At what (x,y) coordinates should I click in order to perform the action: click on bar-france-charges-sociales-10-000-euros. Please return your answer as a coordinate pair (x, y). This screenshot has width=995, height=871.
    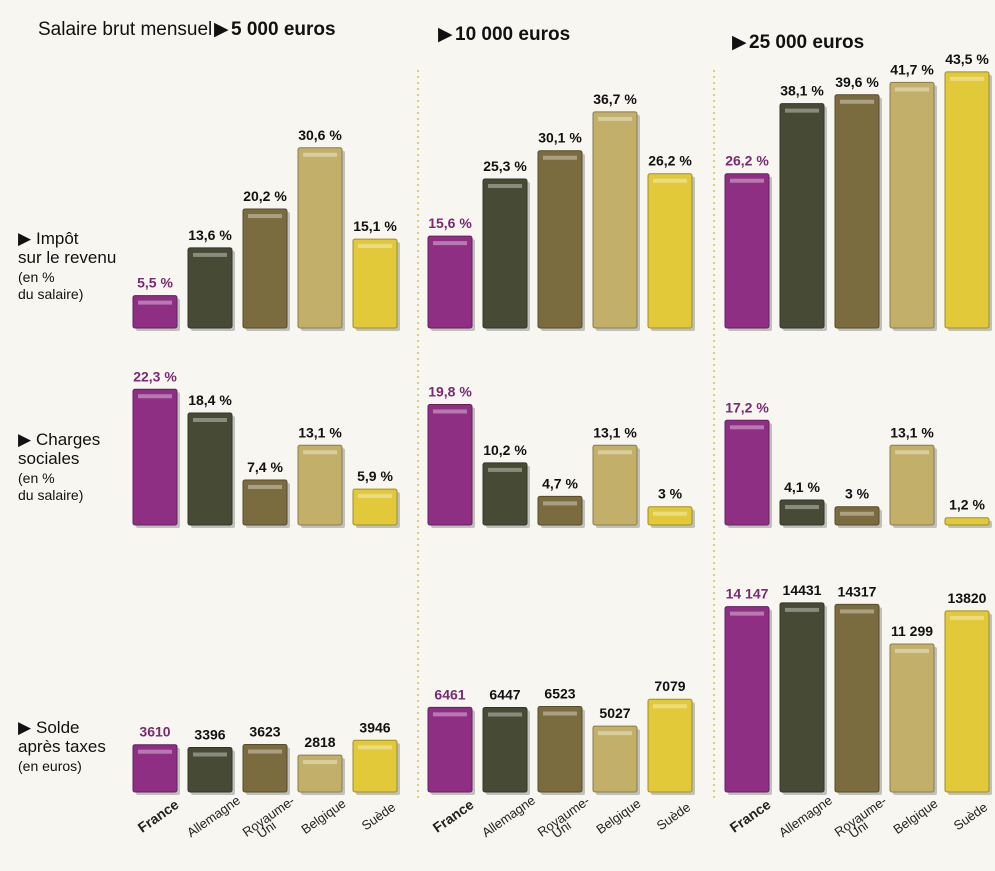
    Looking at the image, I should click on (450, 464).